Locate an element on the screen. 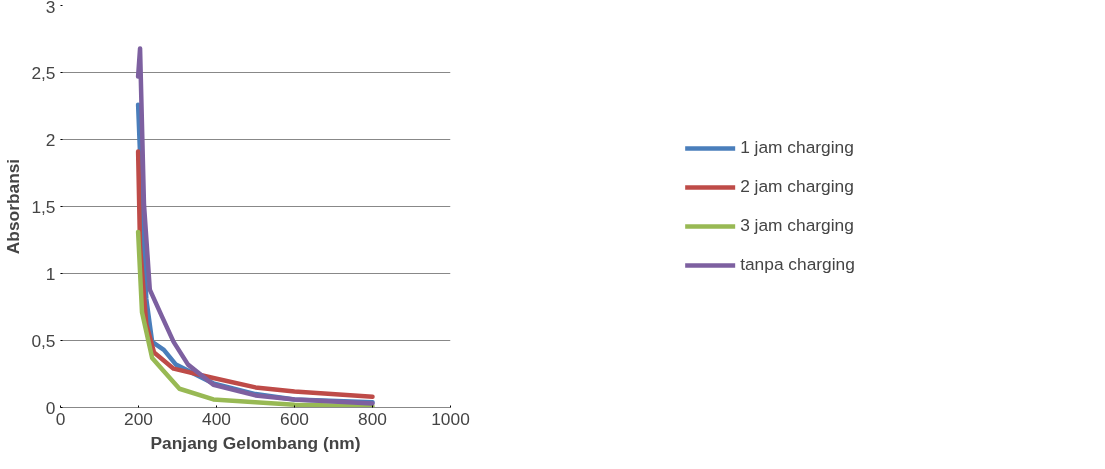 The height and width of the screenshot is (469, 1105). y-tick-label: 1,5 is located at coordinates (43, 206).